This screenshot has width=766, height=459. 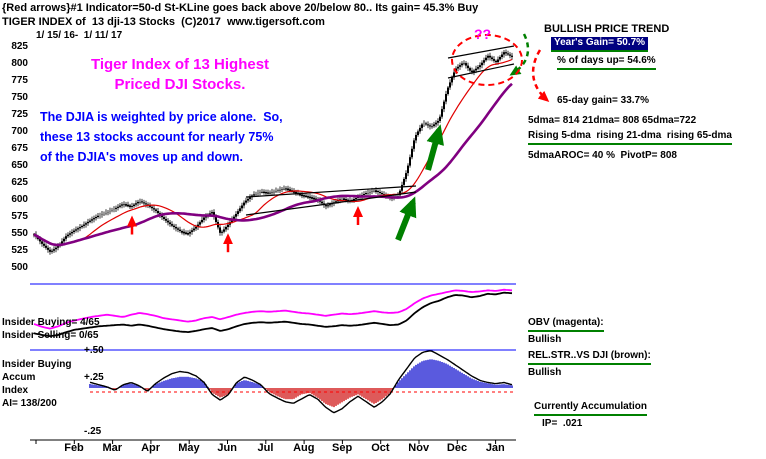 I want to click on trendlines, so click(x=380, y=130).